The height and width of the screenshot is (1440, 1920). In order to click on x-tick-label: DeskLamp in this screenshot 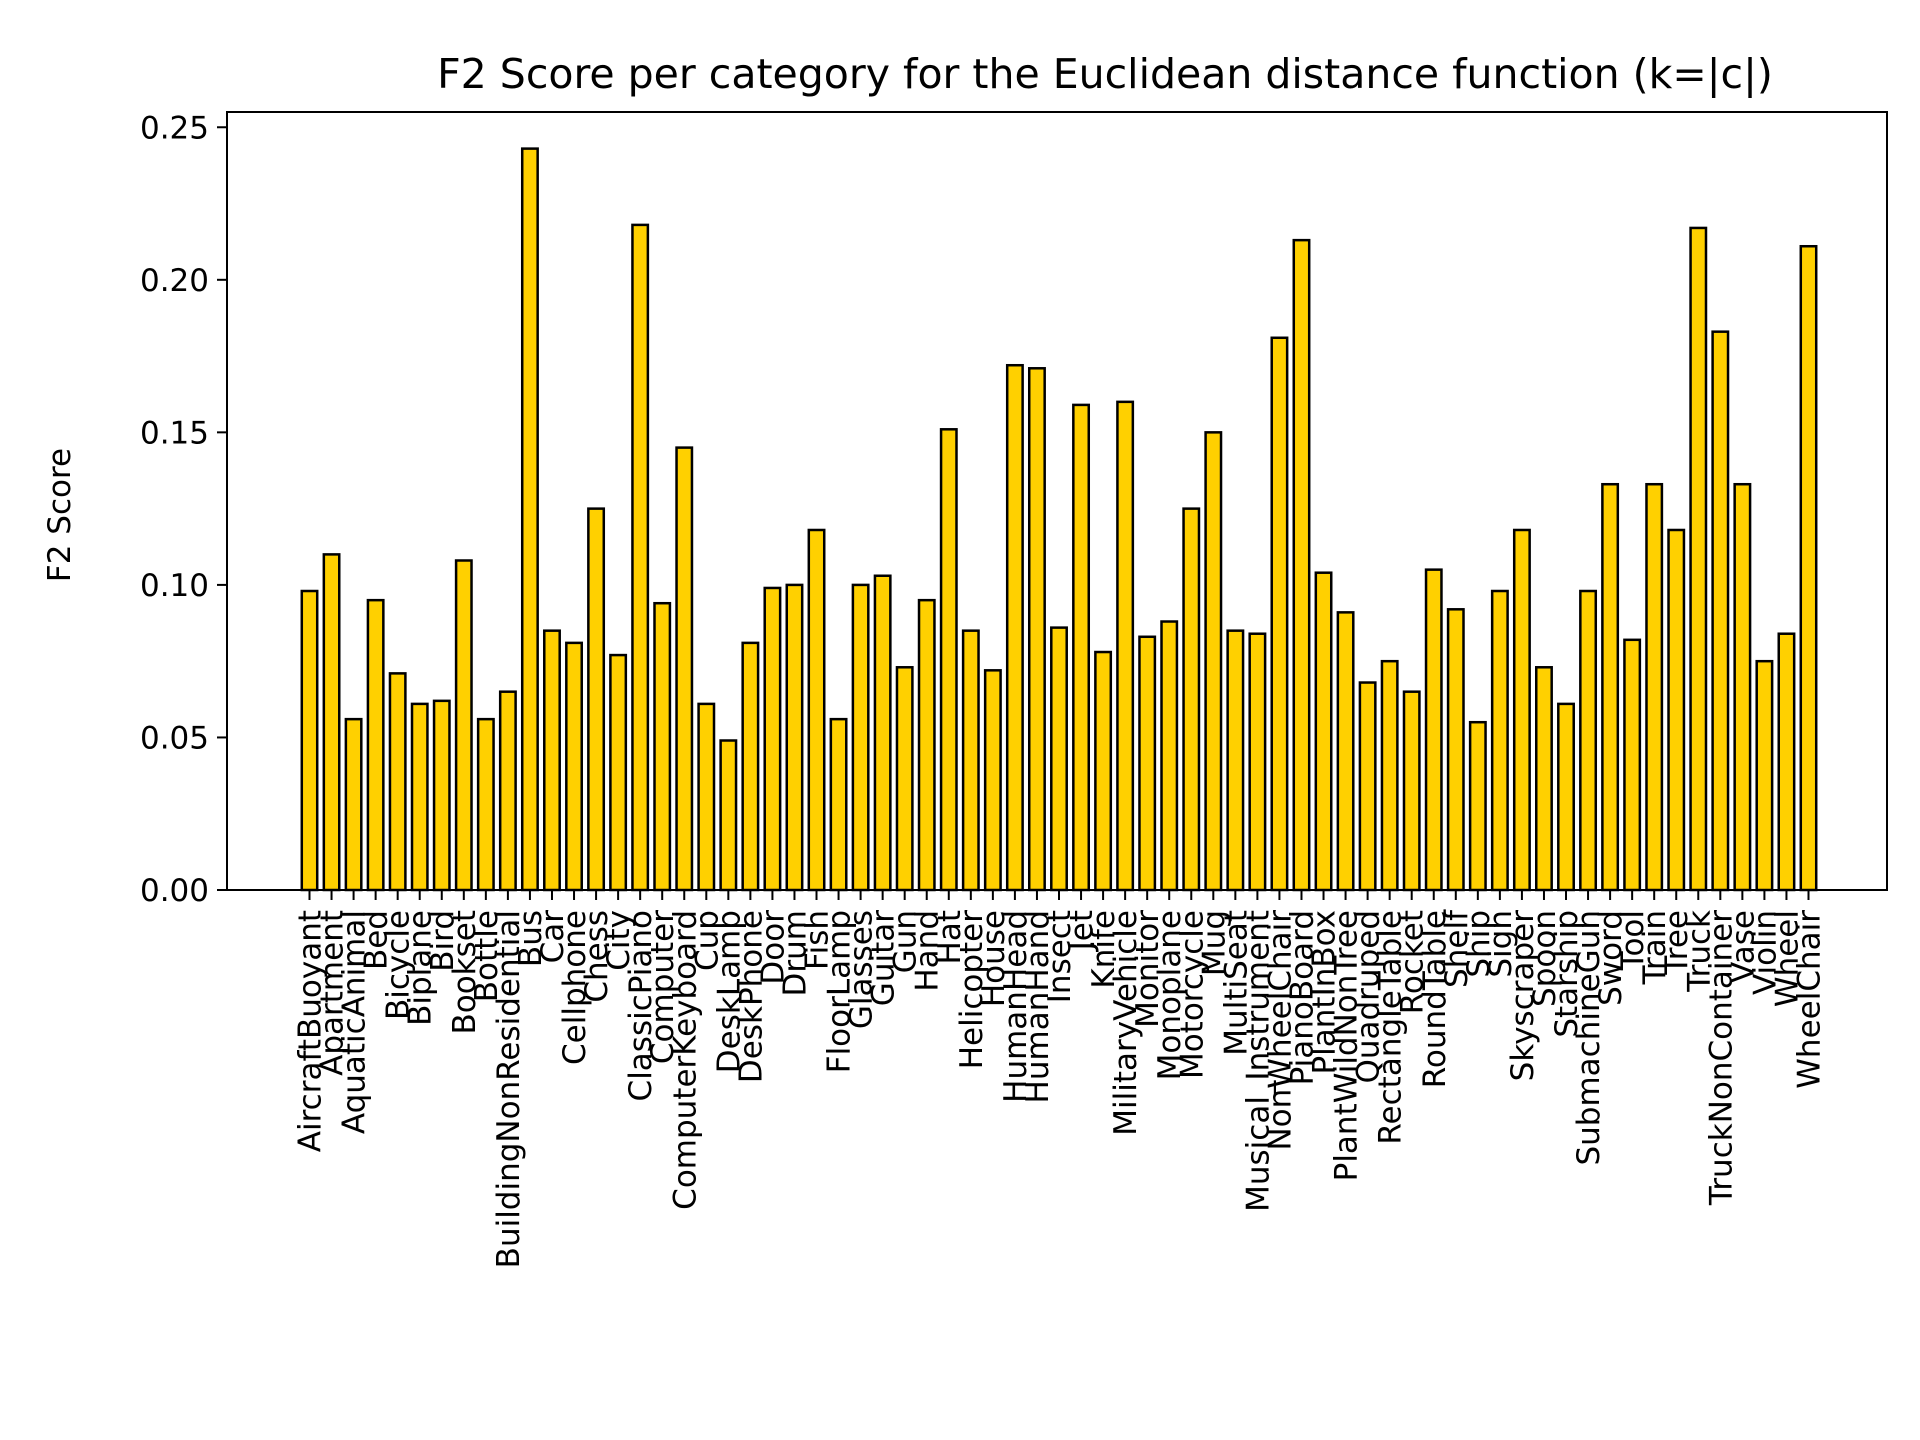, I will do `click(729, 991)`.